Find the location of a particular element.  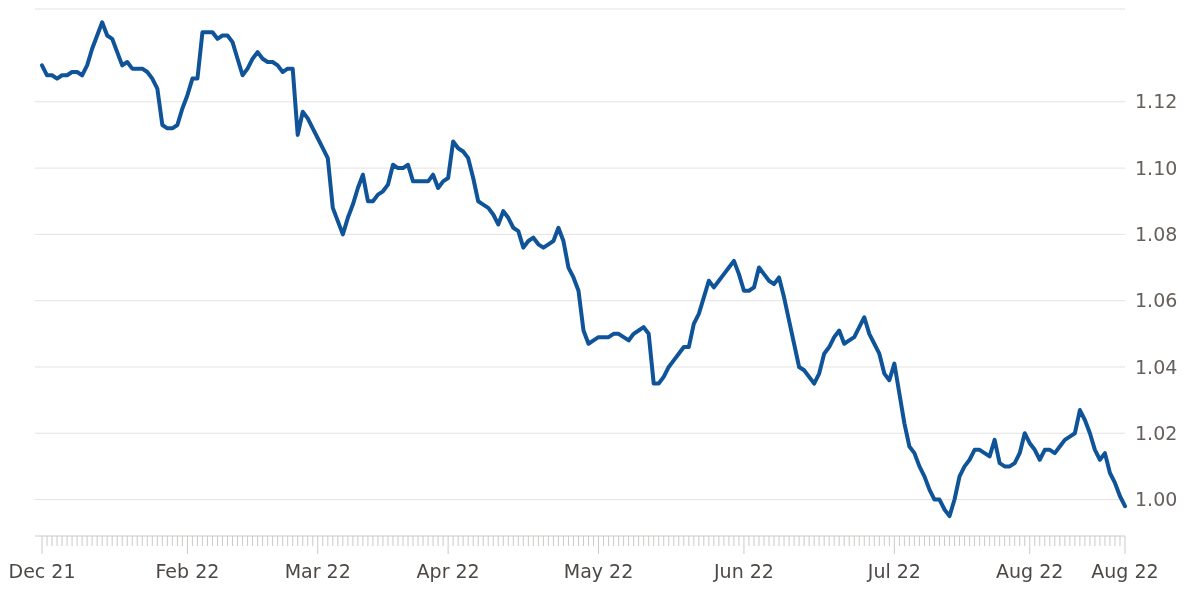

x-tick-label: Jul 22 is located at coordinates (893, 571).